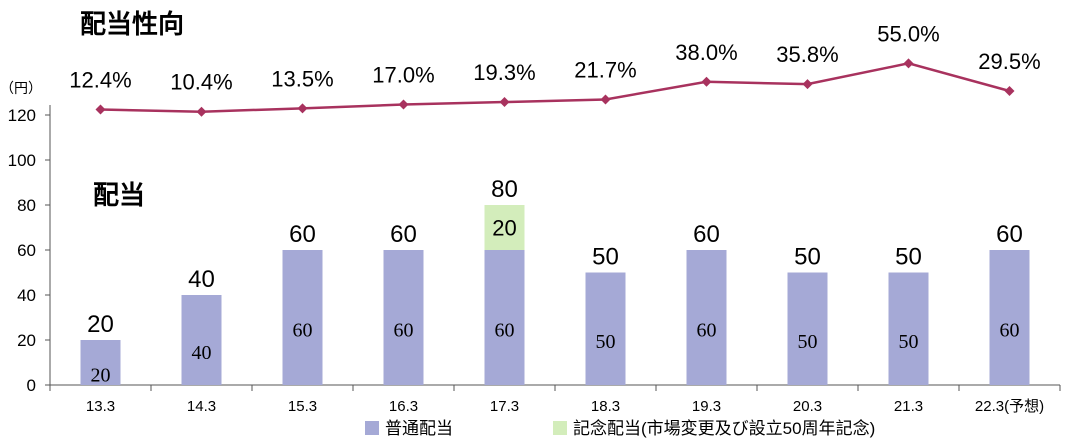 Image resolution: width=1070 pixels, height=445 pixels. What do you see at coordinates (1009, 61) in the screenshot?
I see `payout-ratio-label: 29.5%` at bounding box center [1009, 61].